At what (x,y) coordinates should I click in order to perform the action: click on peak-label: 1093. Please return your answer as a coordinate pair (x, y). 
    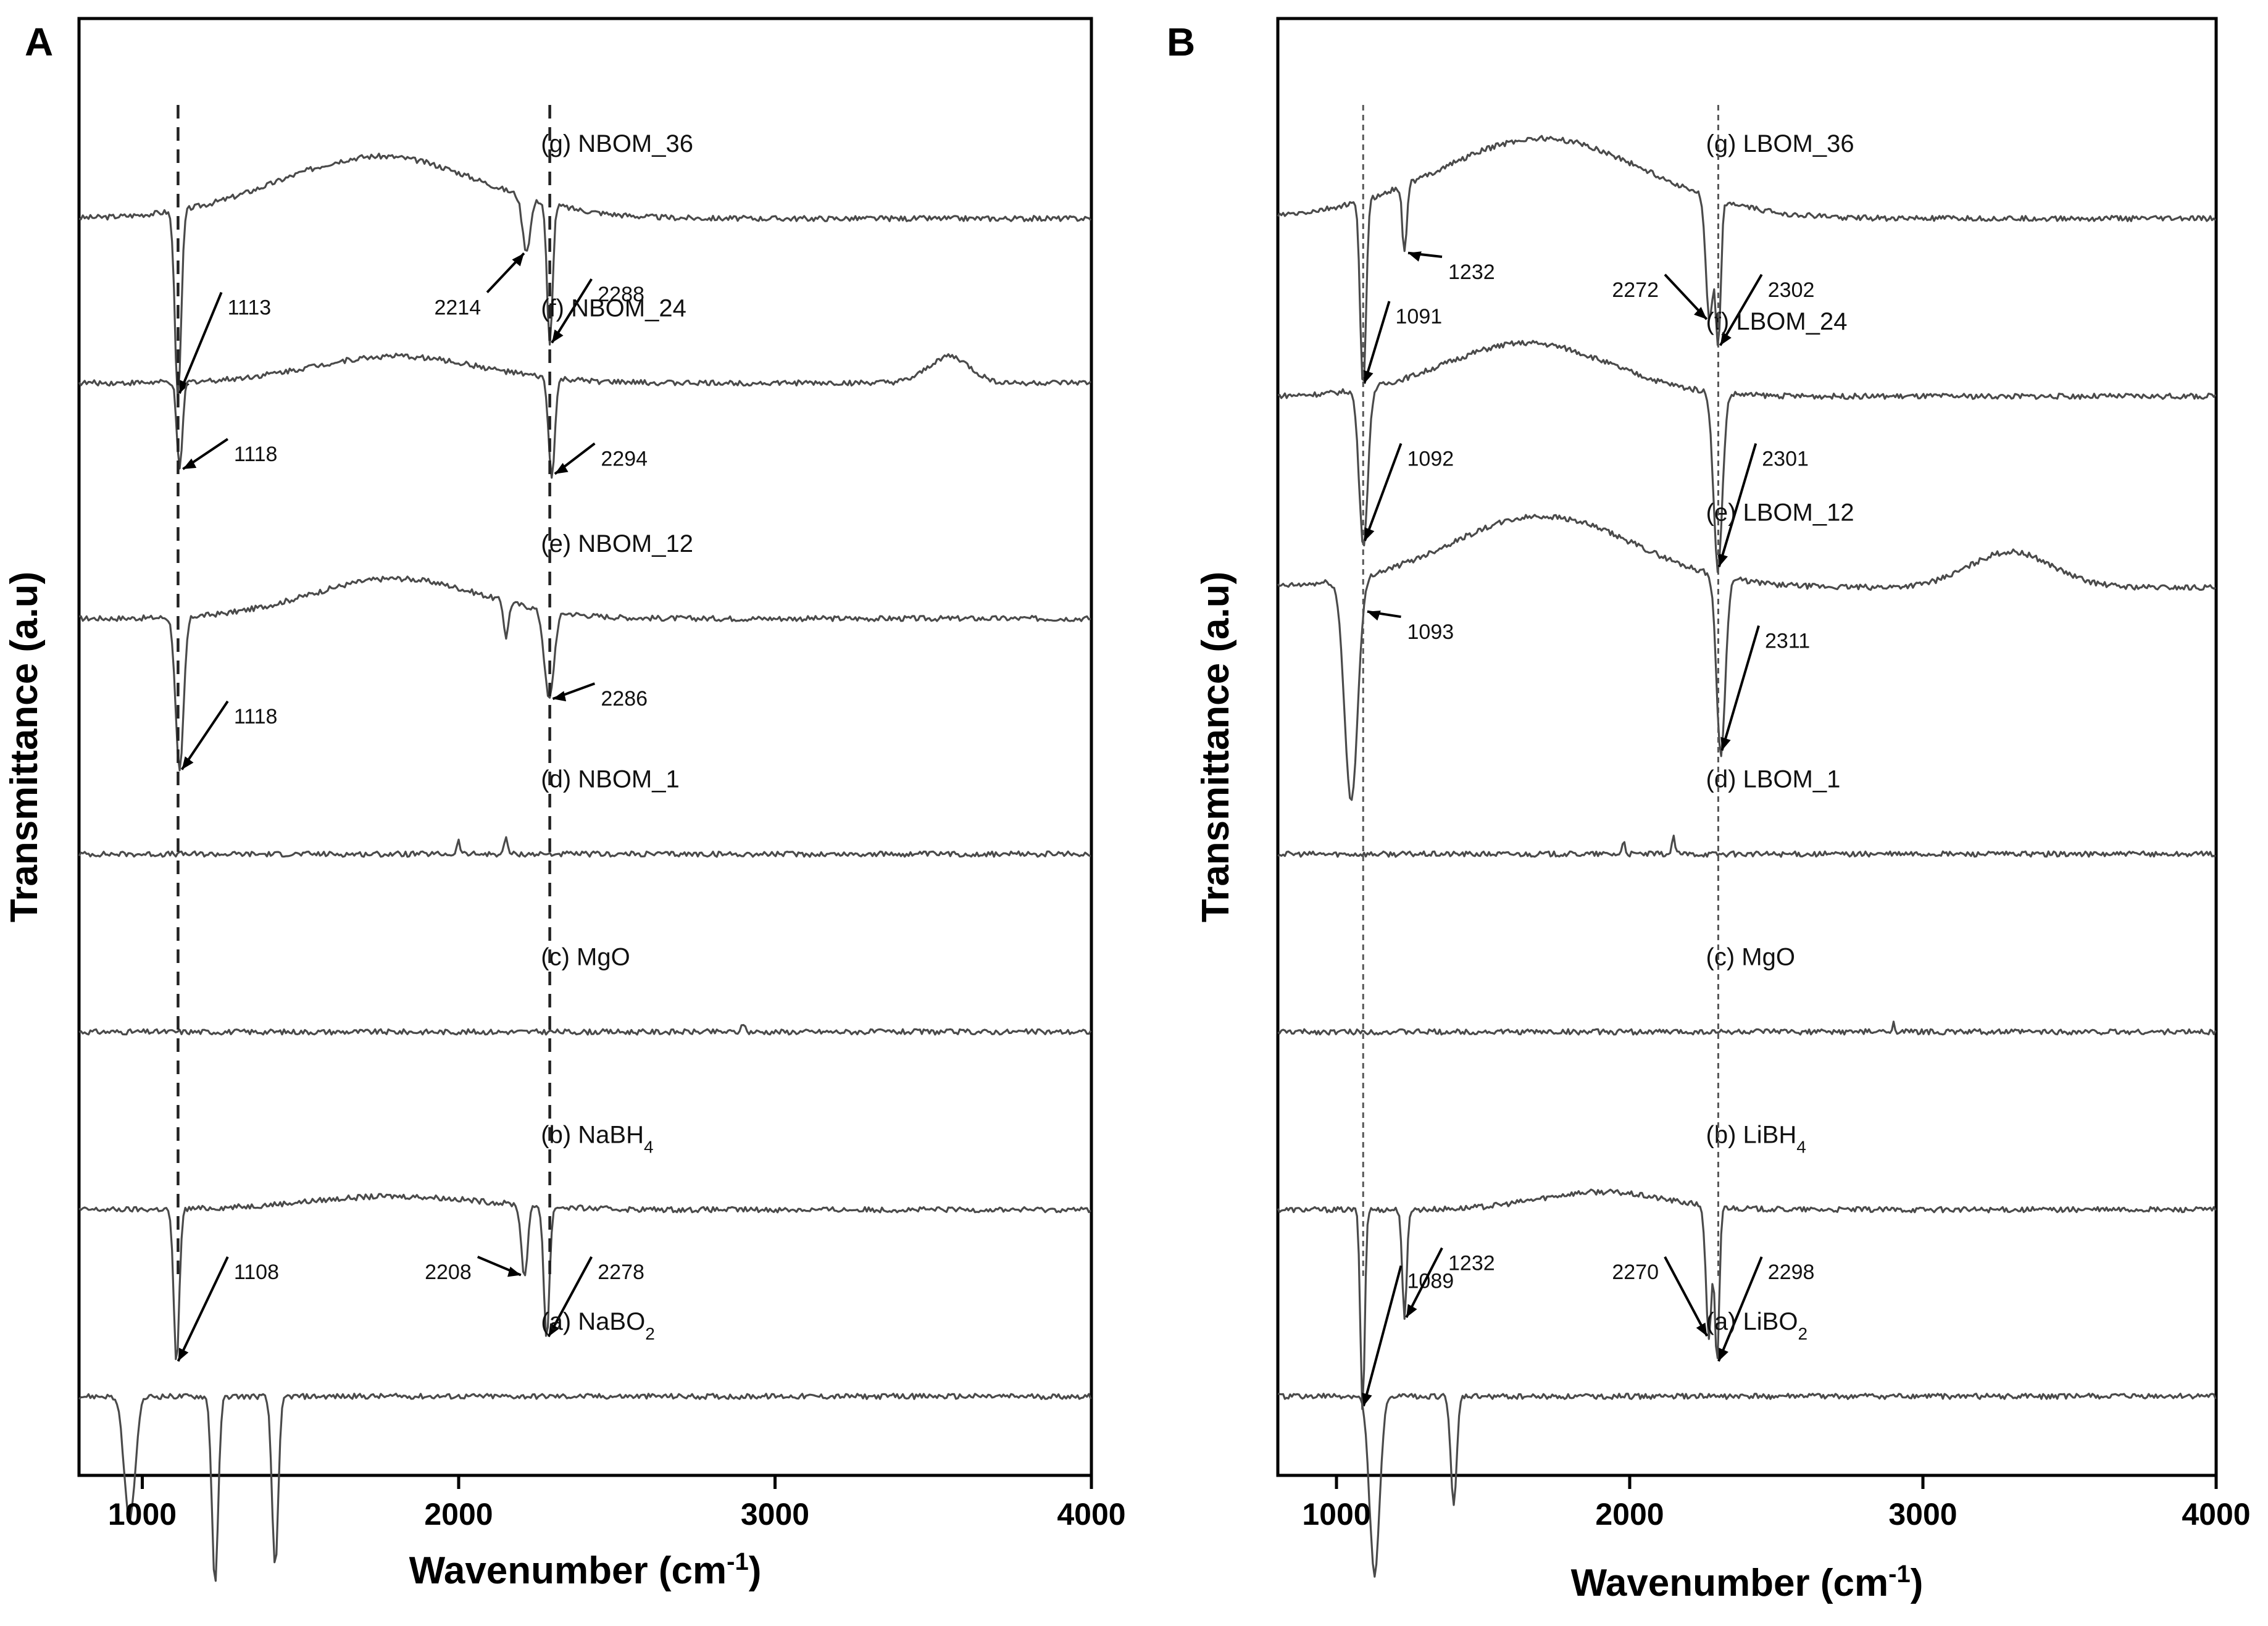
    Looking at the image, I should click on (1430, 632).